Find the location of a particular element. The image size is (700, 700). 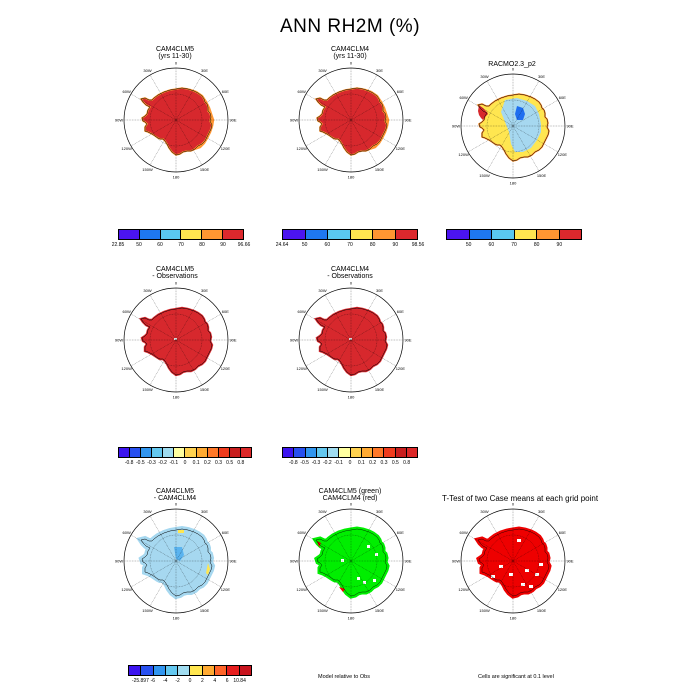

colorbar-tick-label: -4 is located at coordinates (165, 681).